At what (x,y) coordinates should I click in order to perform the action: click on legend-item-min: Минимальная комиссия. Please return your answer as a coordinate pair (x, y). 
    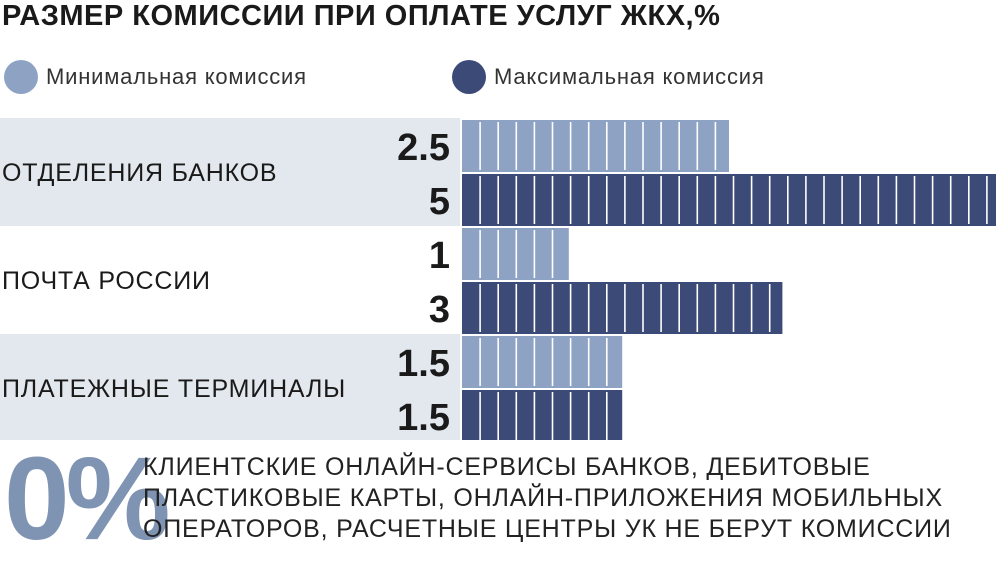
    Looking at the image, I should click on (155, 77).